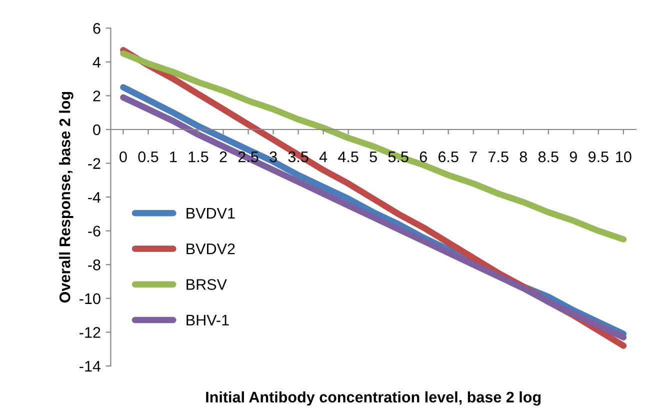 The height and width of the screenshot is (414, 659). What do you see at coordinates (548, 156) in the screenshot?
I see `x-tick-label: 8.5` at bounding box center [548, 156].